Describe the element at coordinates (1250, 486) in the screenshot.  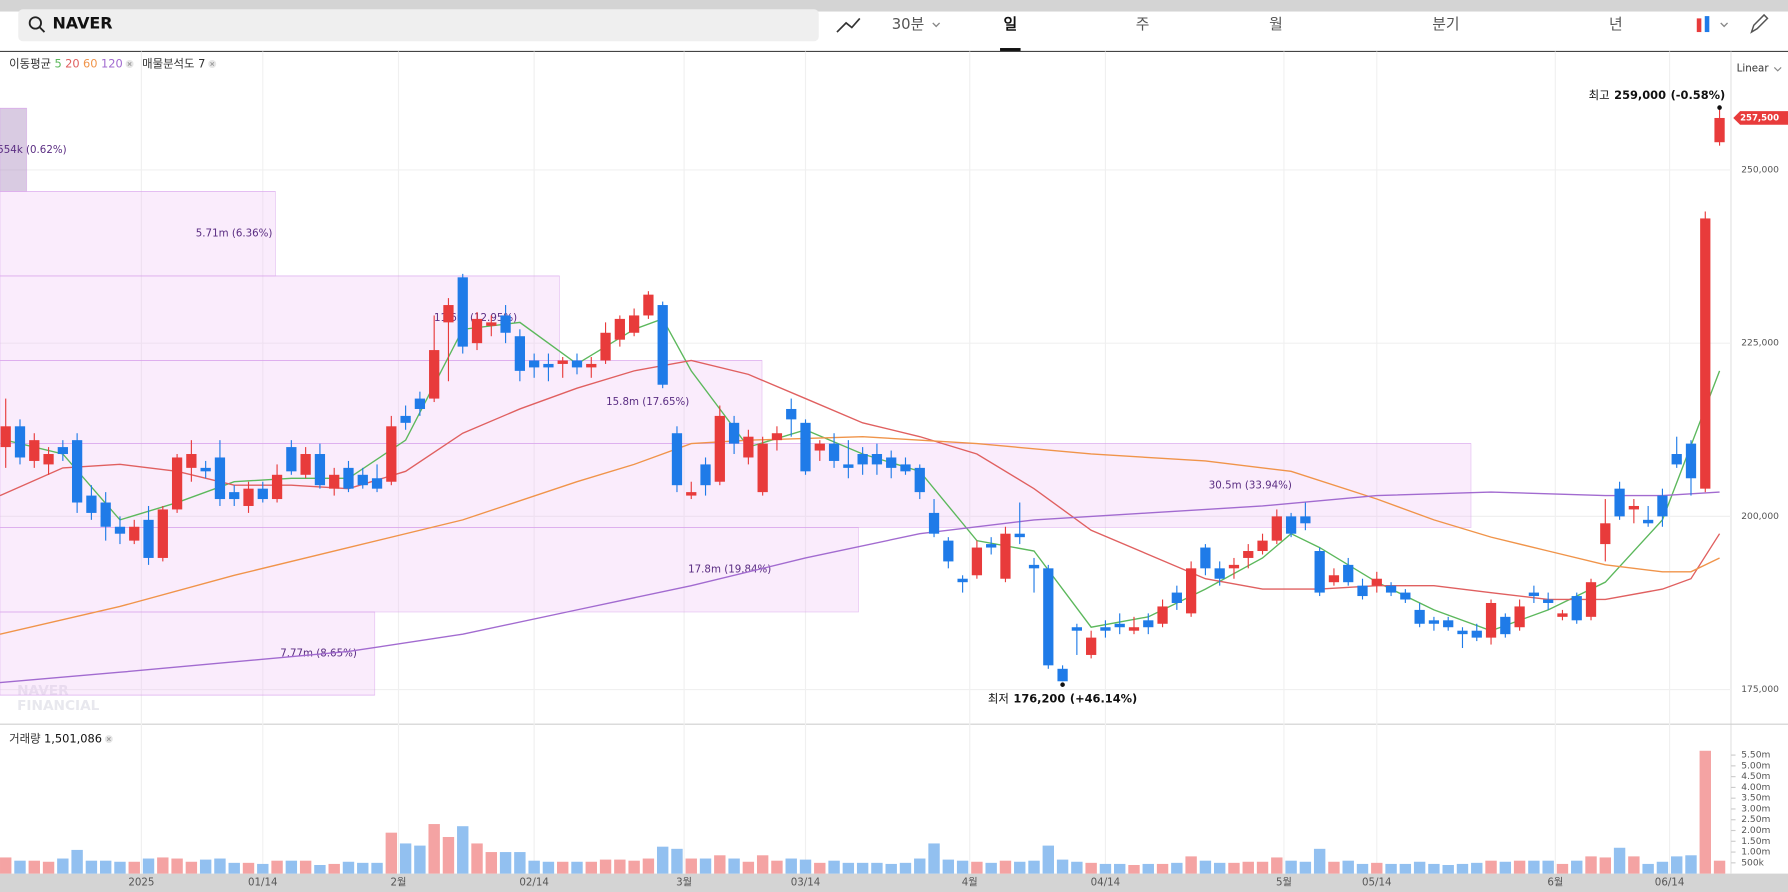
I see `profile-label: 30.5m (33.94%)` at that location.